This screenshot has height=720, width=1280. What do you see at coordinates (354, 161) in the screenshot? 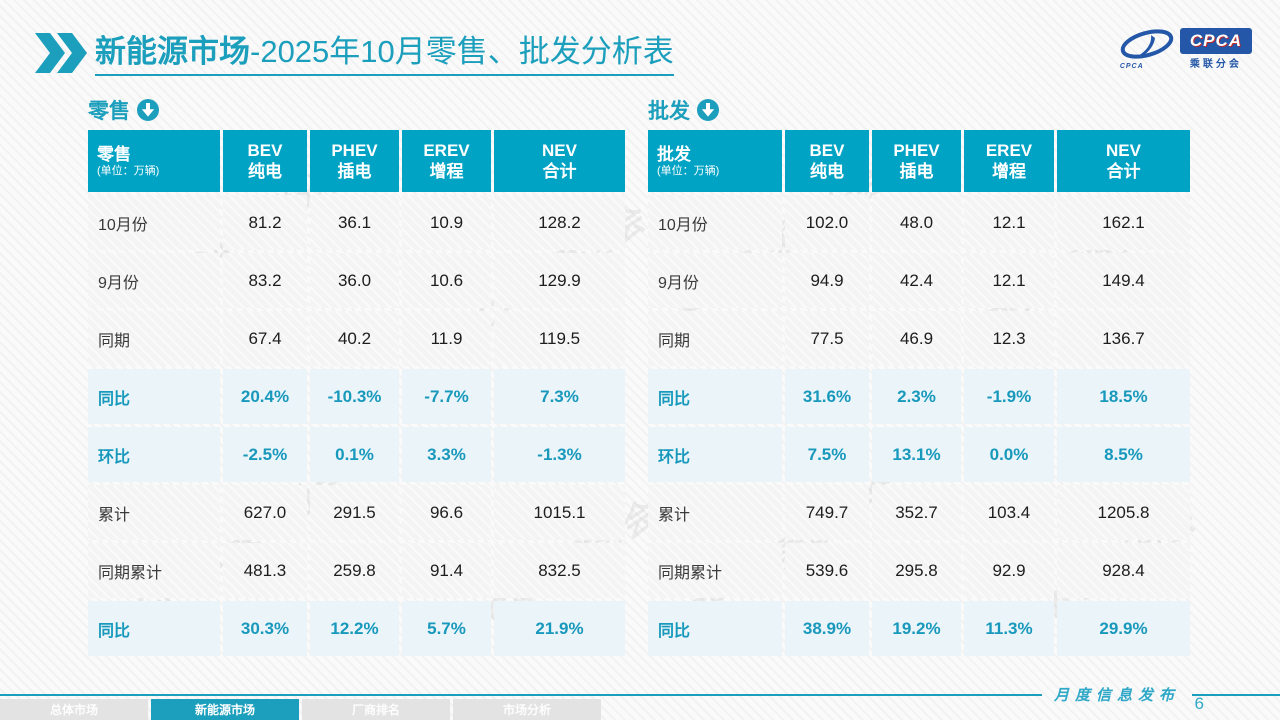
I see `retail-header-phev: PHEV 插电` at bounding box center [354, 161].